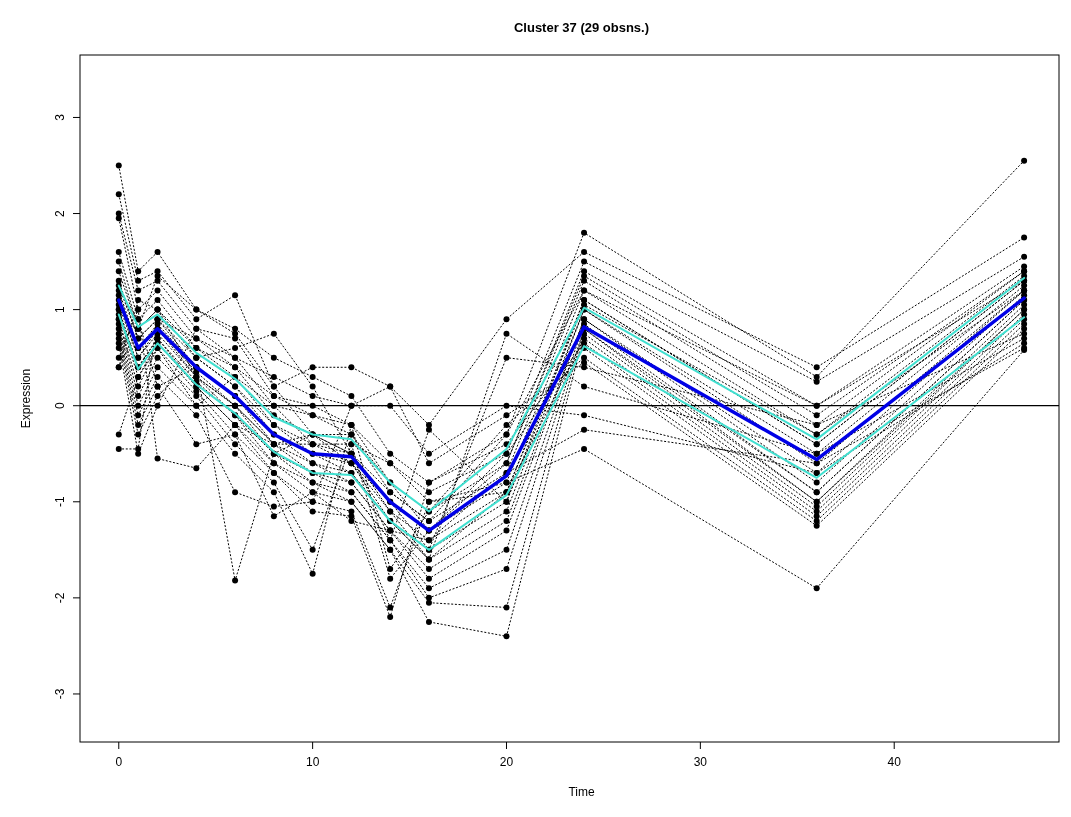 This screenshot has width=1071, height=817. I want to click on y-tick-label: -3, so click(60, 694).